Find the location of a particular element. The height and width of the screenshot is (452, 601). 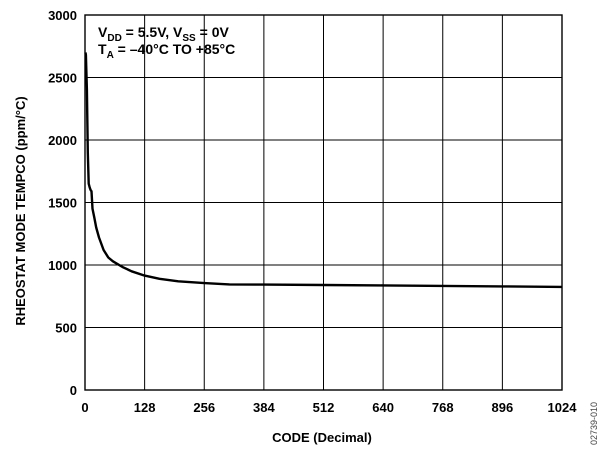

y-tick-label: 2000 is located at coordinates (62, 140).